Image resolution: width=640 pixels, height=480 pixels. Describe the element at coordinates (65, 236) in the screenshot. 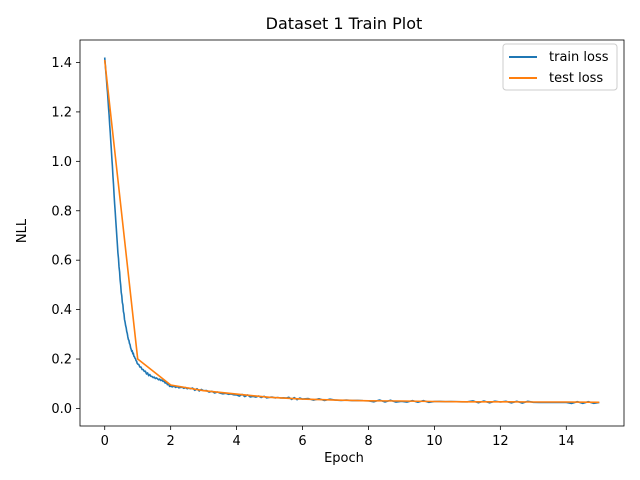

I see `y-axis: 0.0 0.2 0.4 0.6 0.8 1.0 1.2 1.4` at that location.